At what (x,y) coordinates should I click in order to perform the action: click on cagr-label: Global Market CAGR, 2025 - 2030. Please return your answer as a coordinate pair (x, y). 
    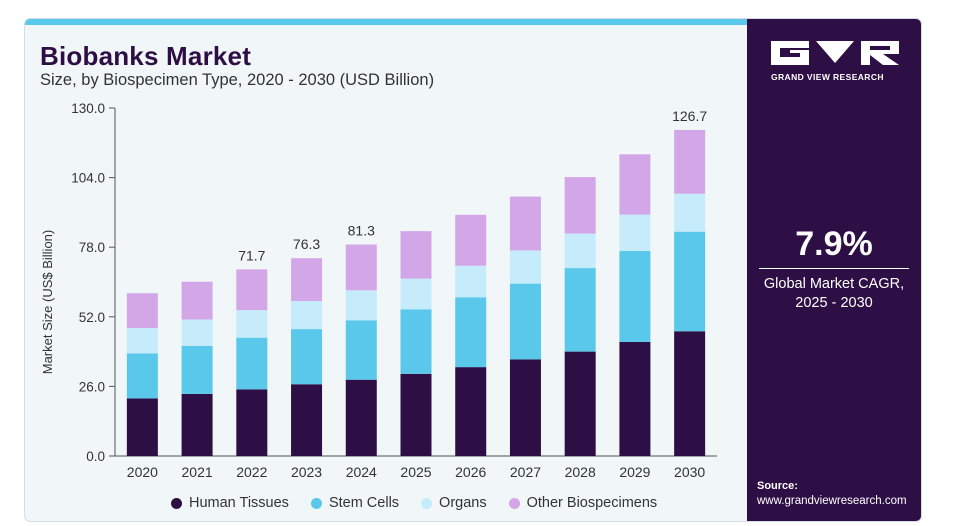
    Looking at the image, I should click on (834, 294).